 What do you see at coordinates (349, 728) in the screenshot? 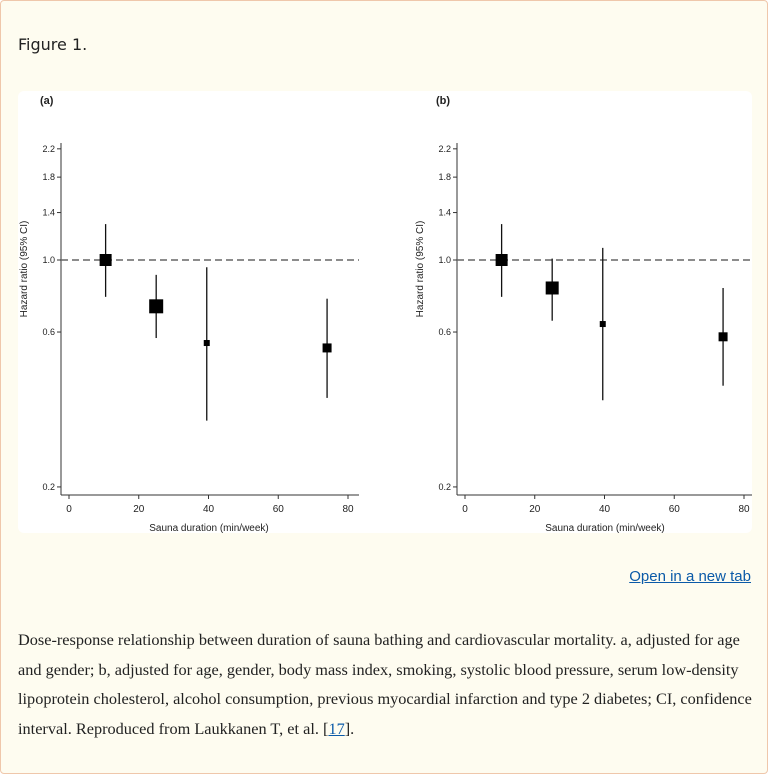
I see `caption-end: ].` at bounding box center [349, 728].